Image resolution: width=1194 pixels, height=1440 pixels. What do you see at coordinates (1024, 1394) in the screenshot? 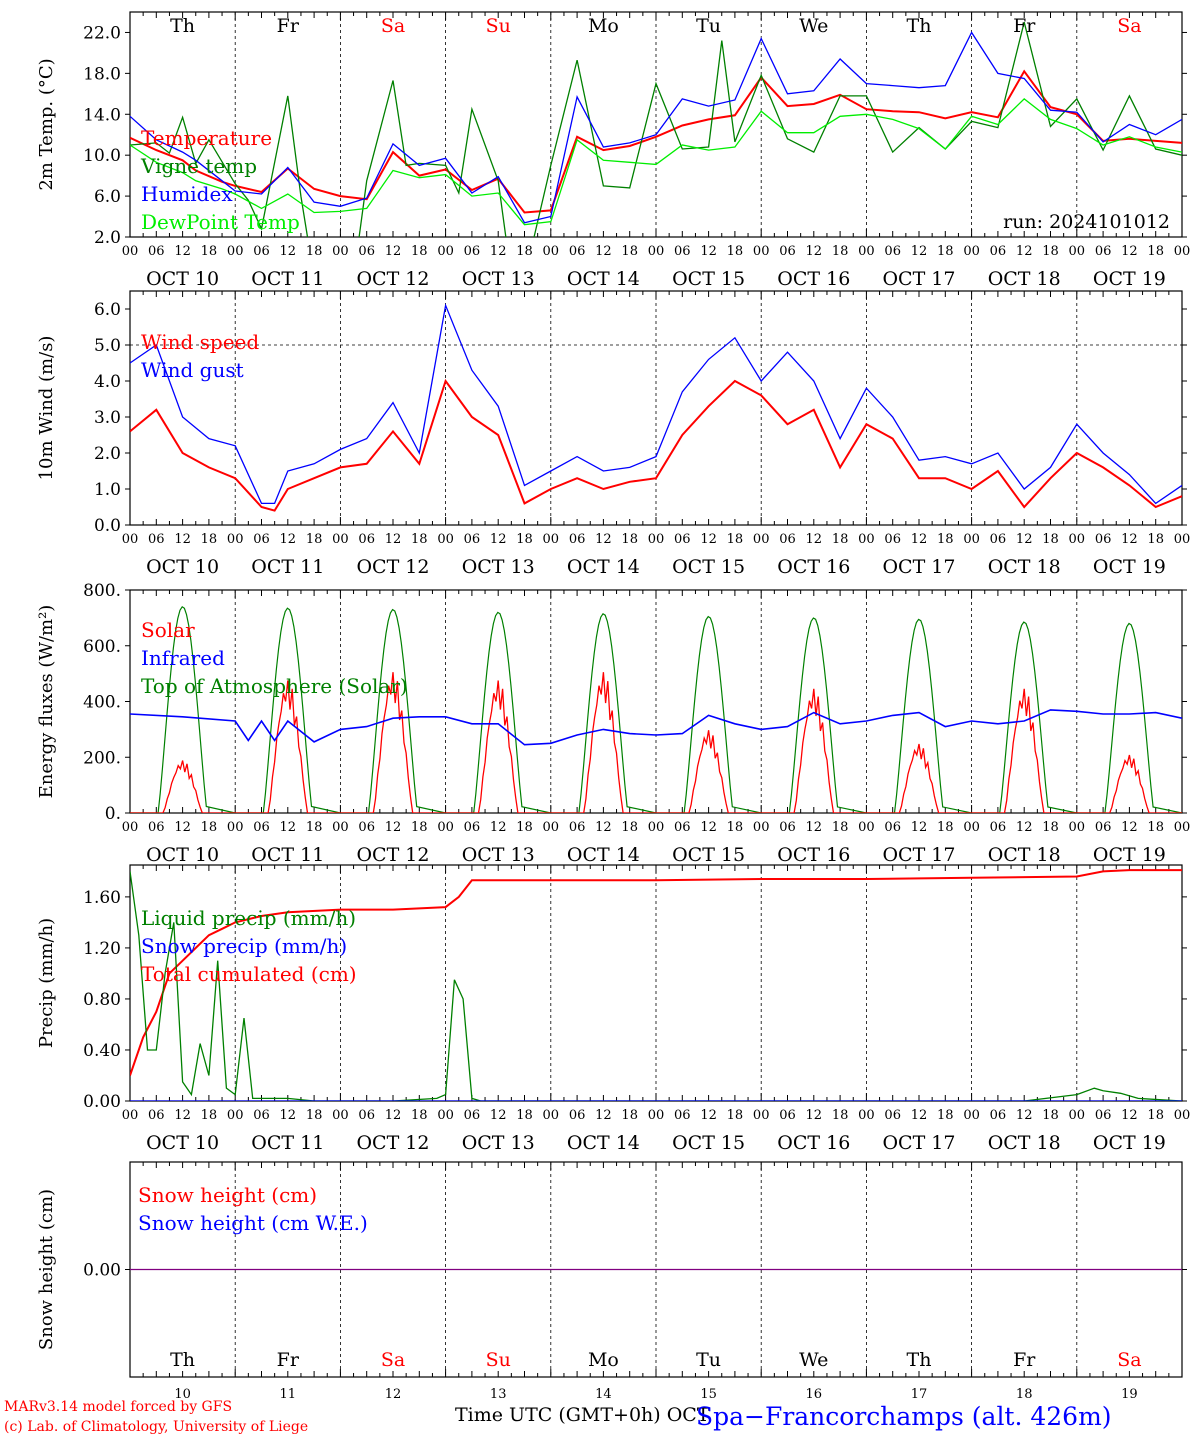
I see `day-number-label: 18` at bounding box center [1024, 1394].